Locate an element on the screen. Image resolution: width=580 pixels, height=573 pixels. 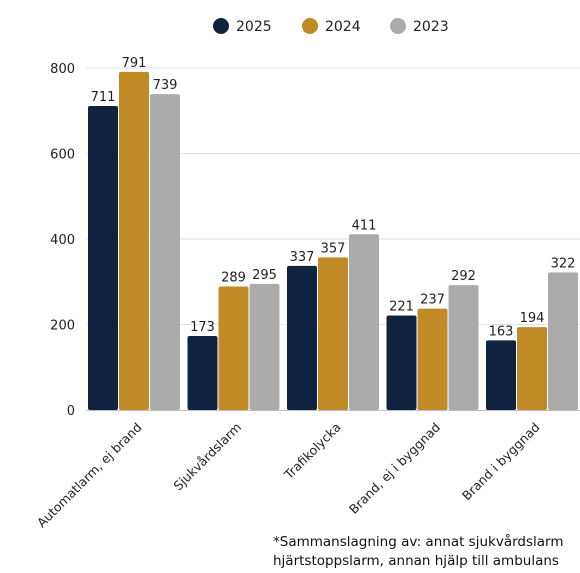
y-tick-label: 400 is located at coordinates (62, 240).